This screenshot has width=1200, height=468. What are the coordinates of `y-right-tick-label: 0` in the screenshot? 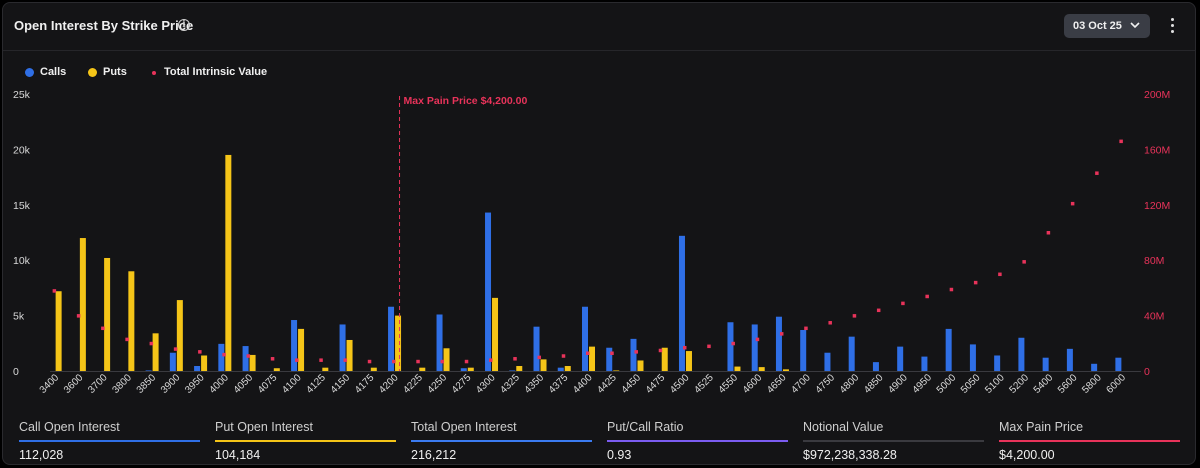 It's located at (1147, 372).